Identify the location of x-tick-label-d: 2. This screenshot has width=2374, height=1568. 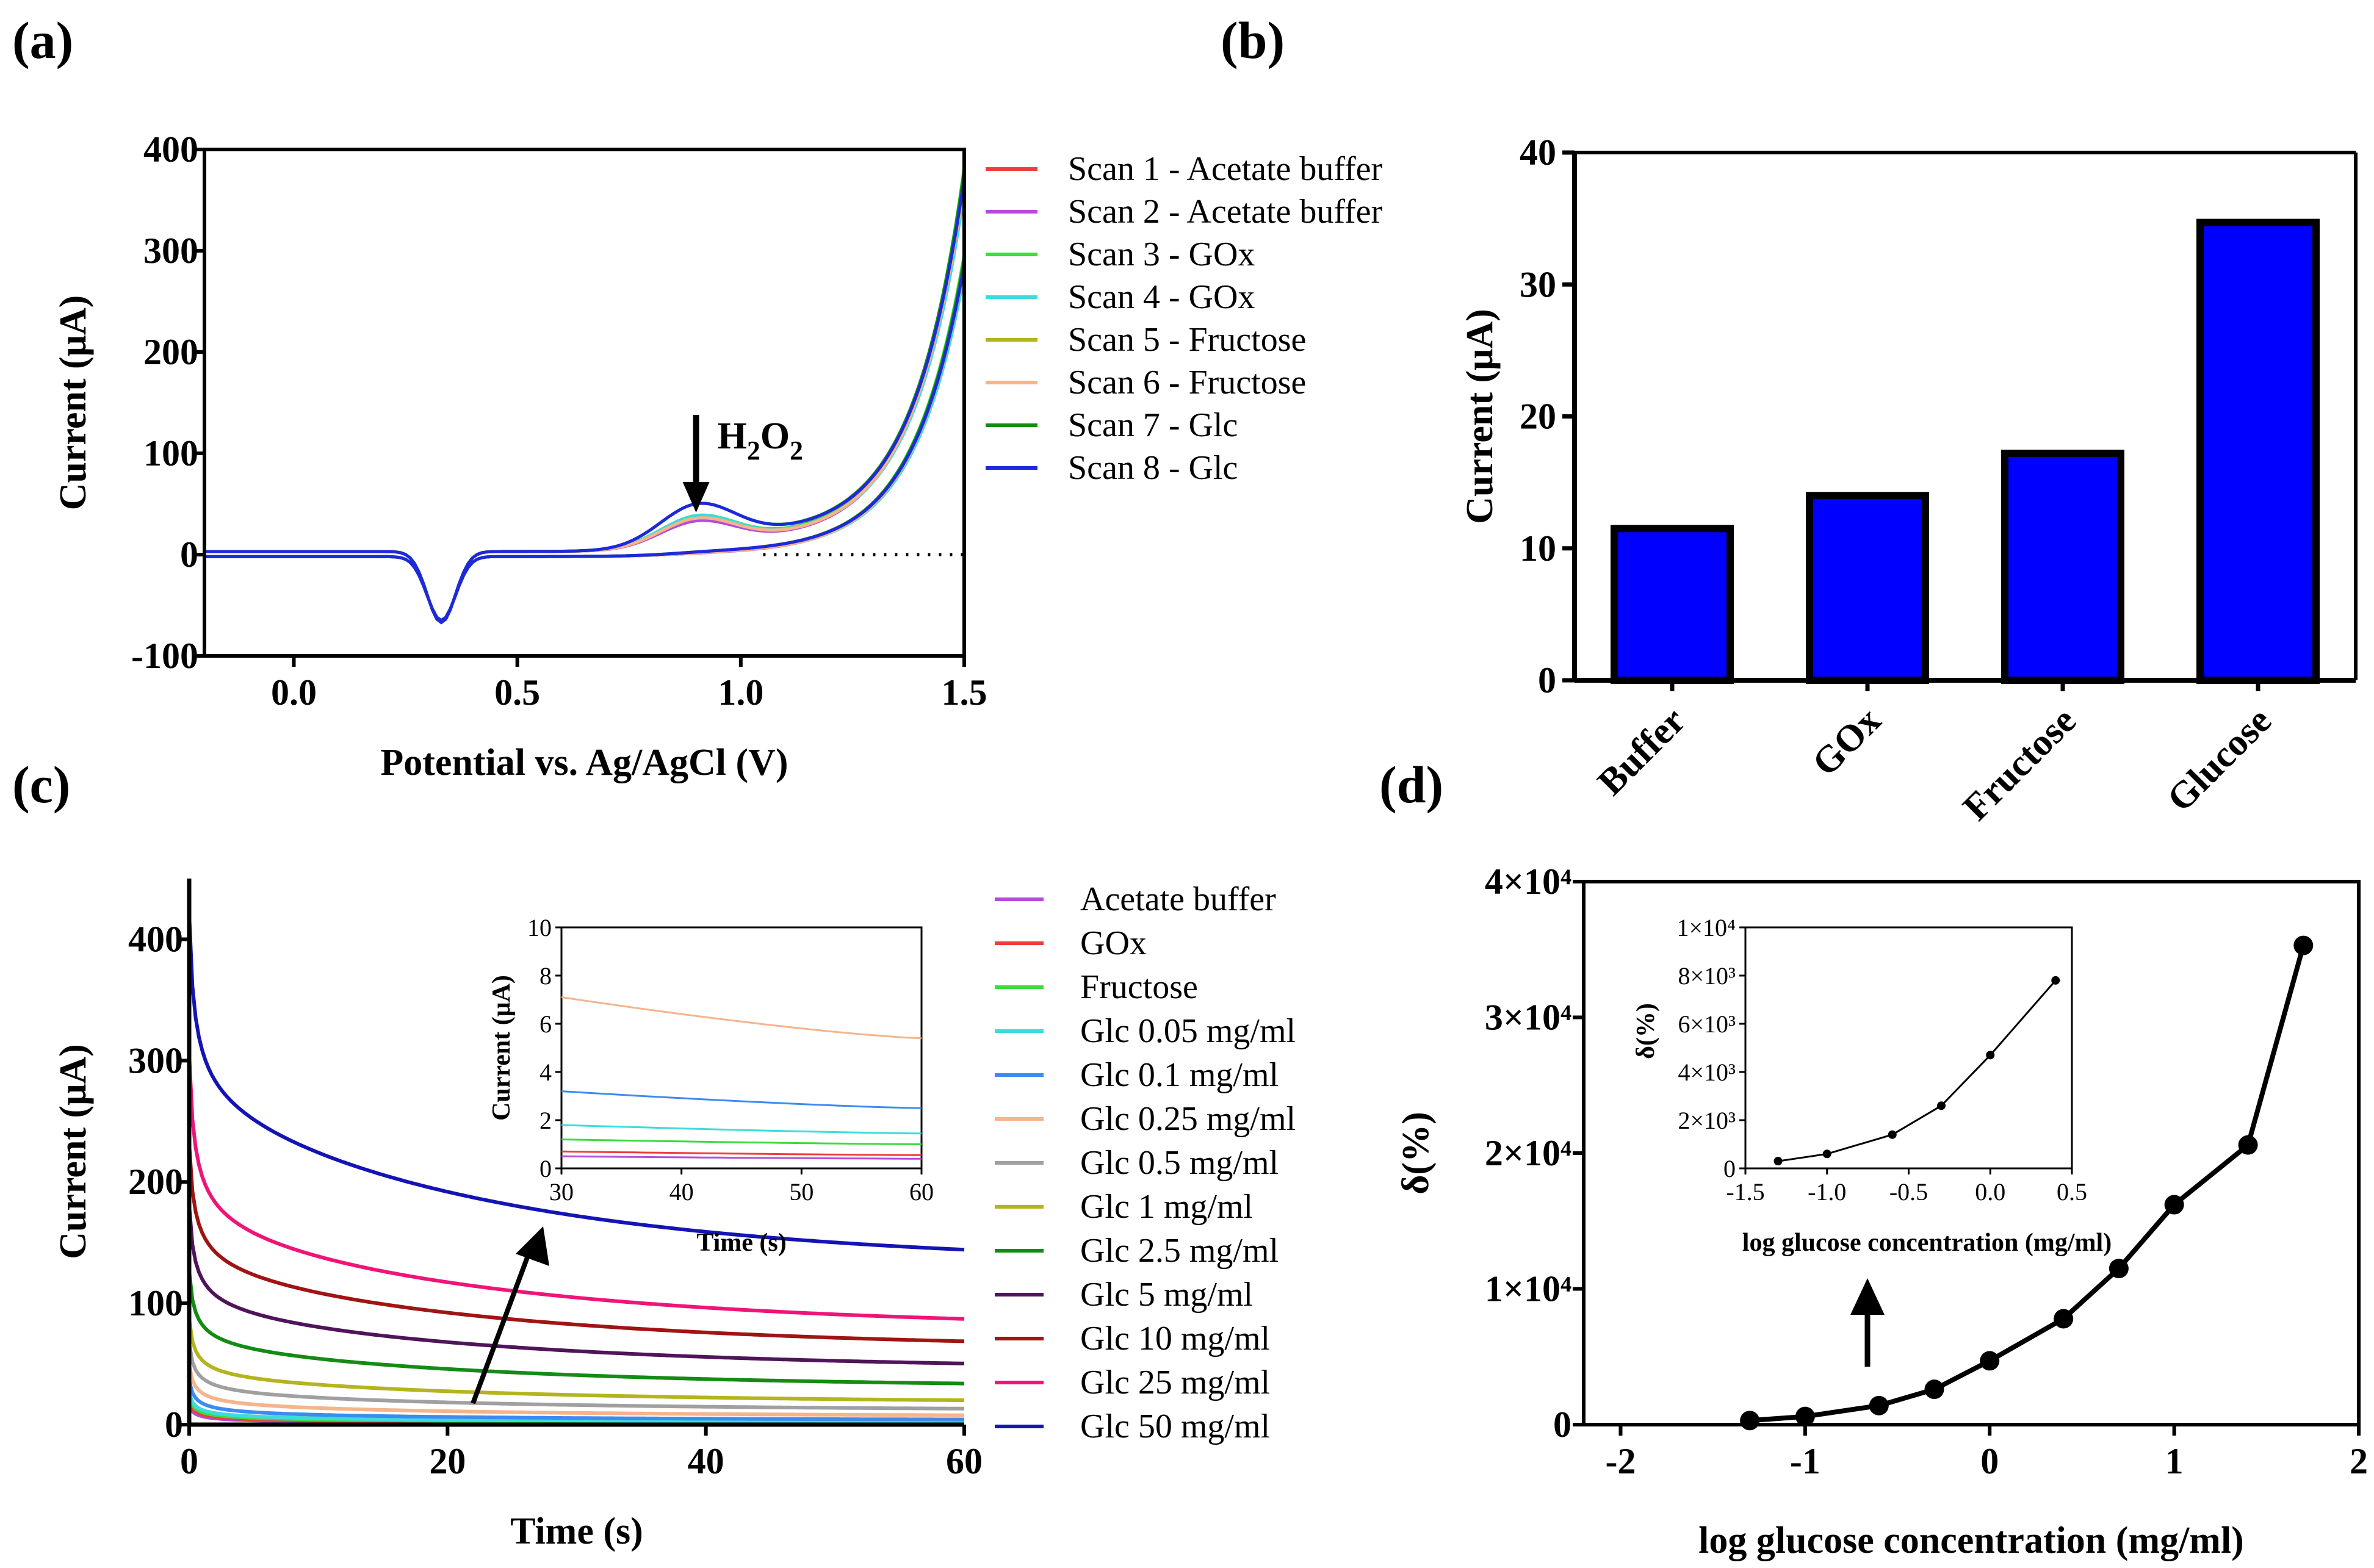
(2359, 1461).